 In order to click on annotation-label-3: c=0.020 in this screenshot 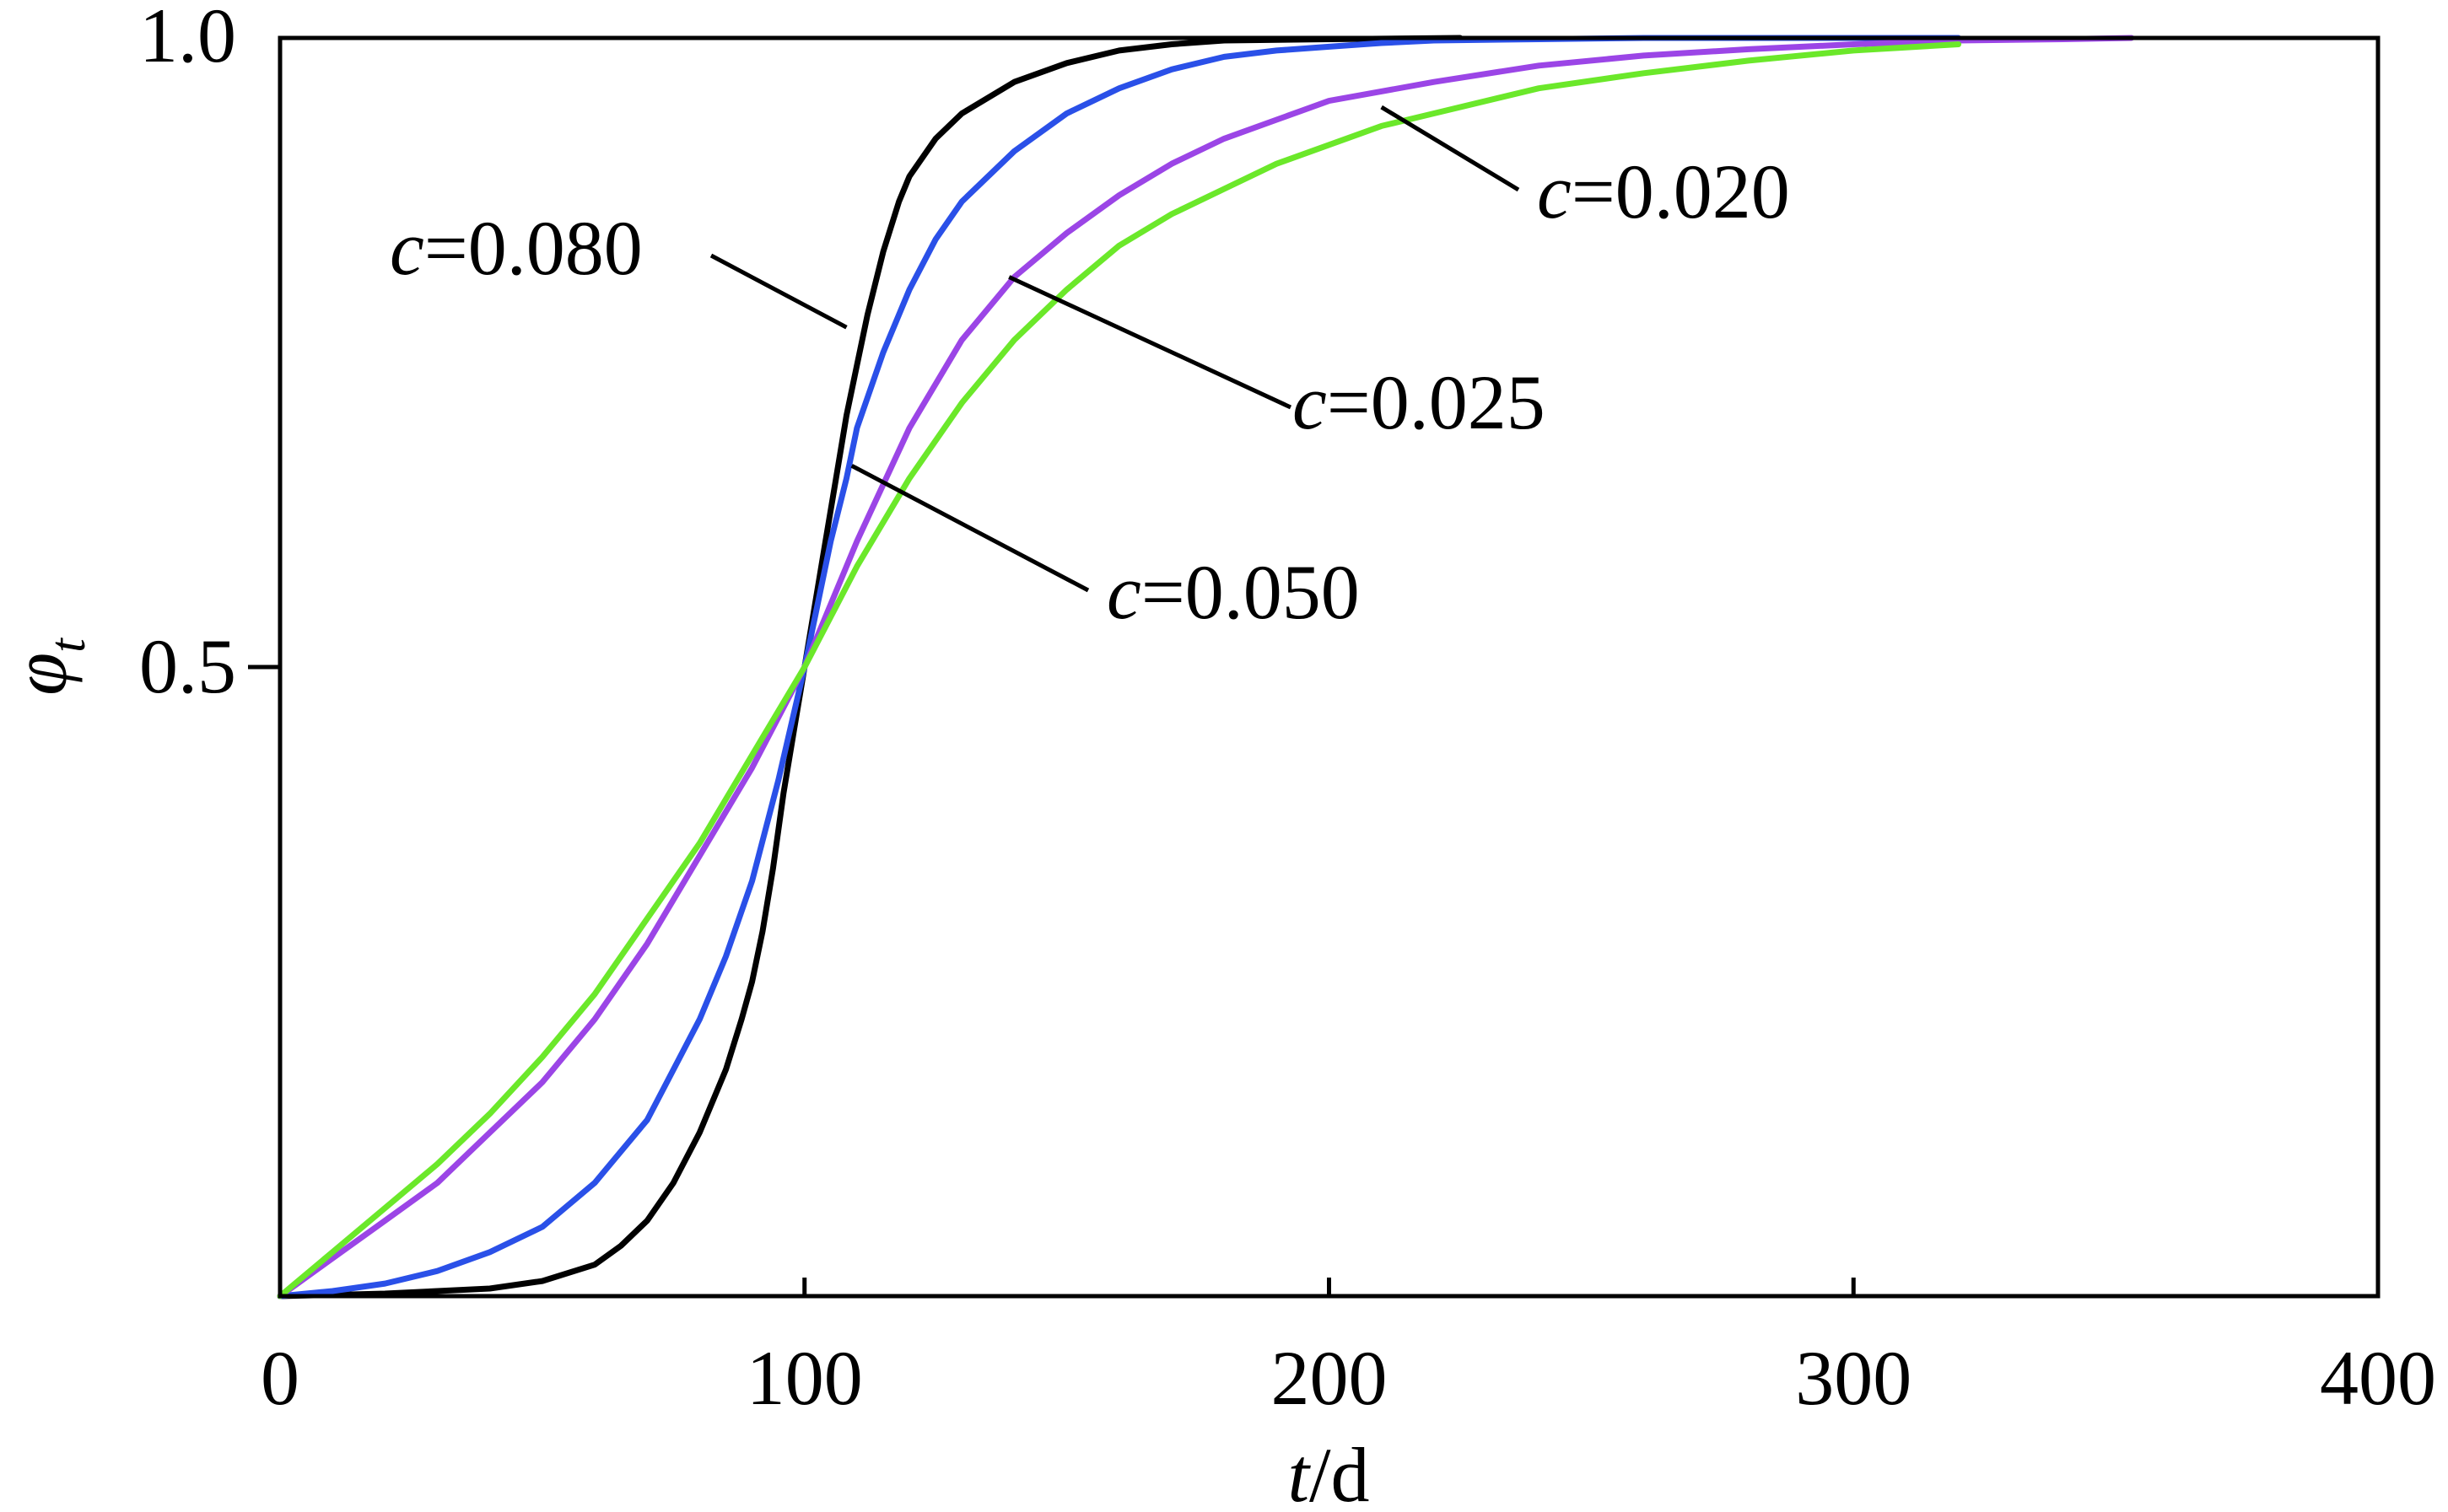, I will do `click(1663, 191)`.